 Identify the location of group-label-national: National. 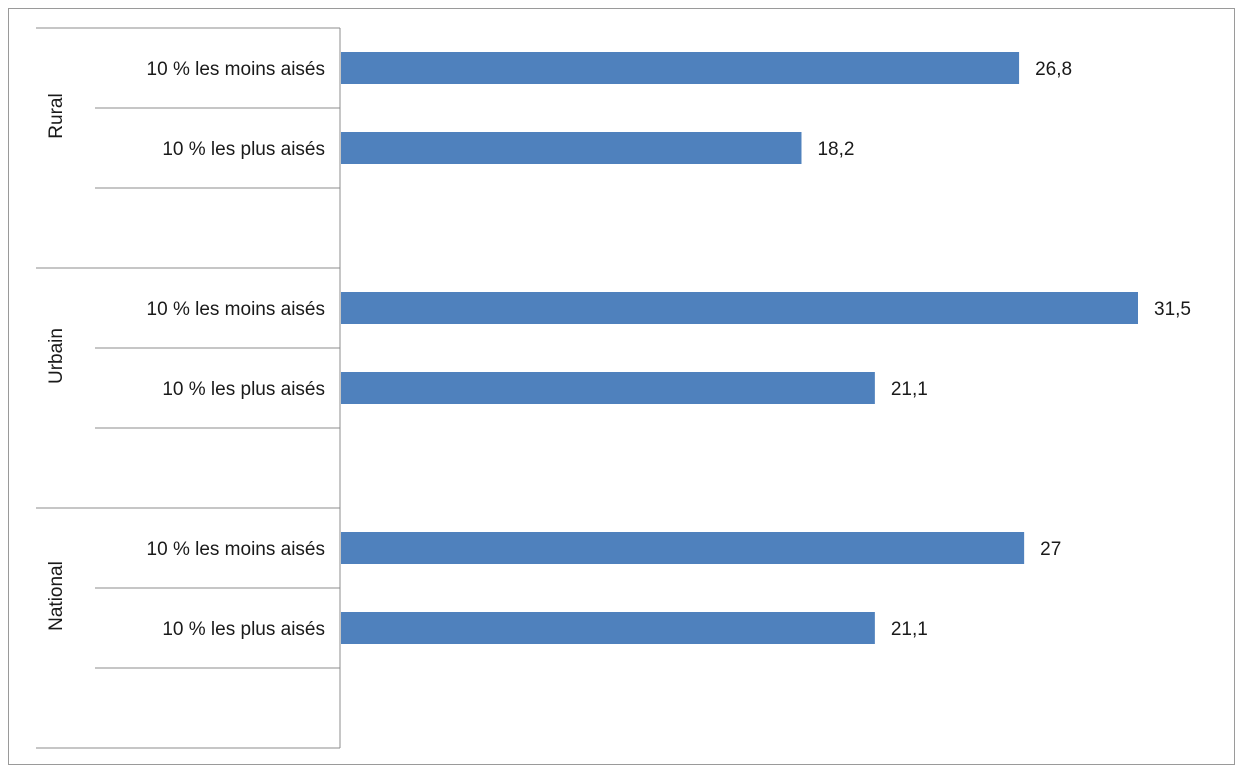
(56, 596).